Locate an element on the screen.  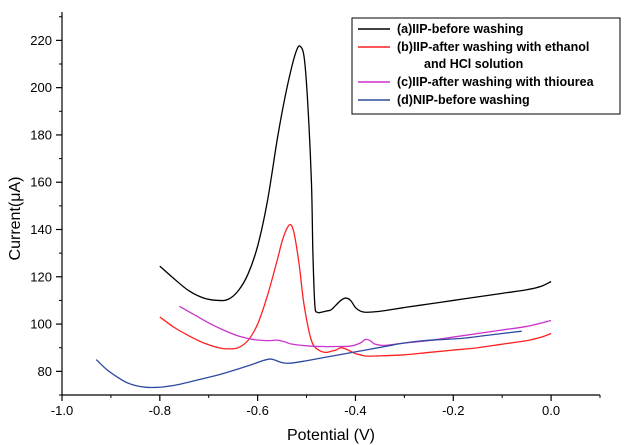
legend-entry-label: (a)IIP-before washing is located at coordinates (460, 29).